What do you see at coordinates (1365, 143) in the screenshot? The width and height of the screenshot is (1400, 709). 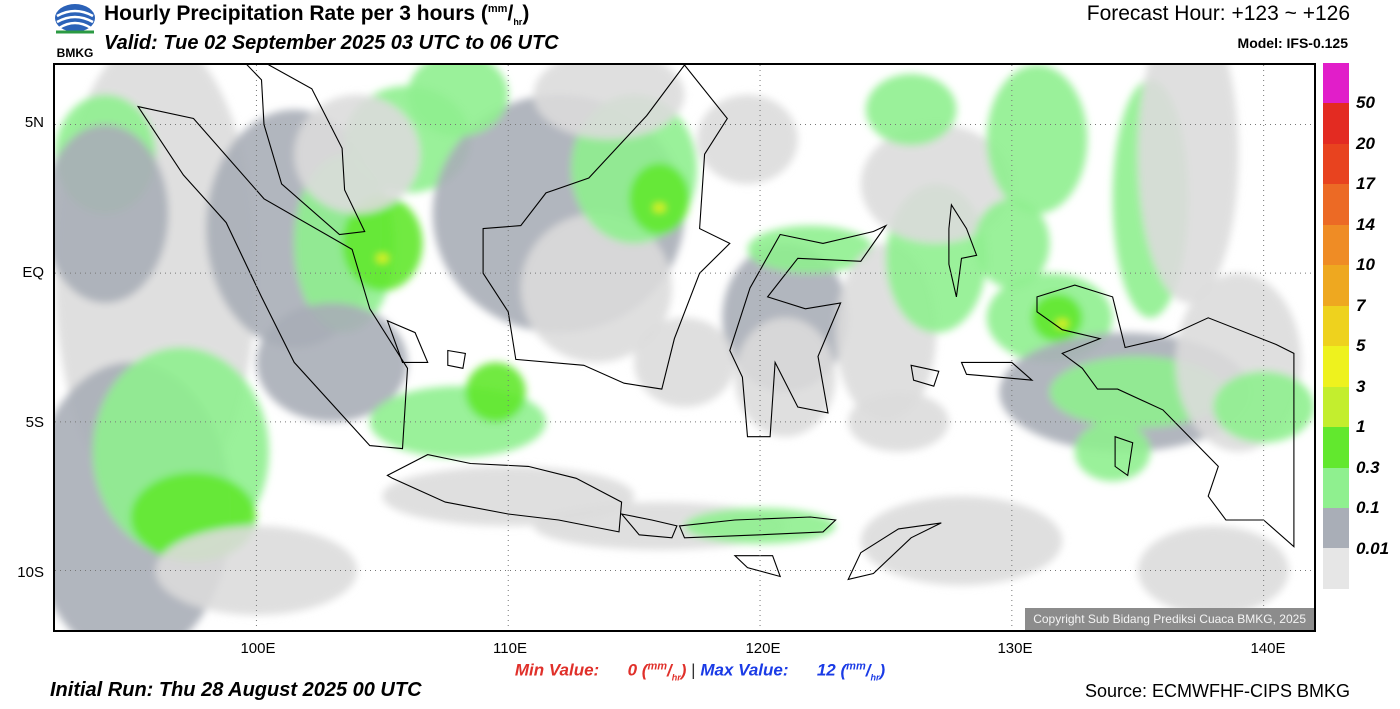 I see `legend-label: 20` at bounding box center [1365, 143].